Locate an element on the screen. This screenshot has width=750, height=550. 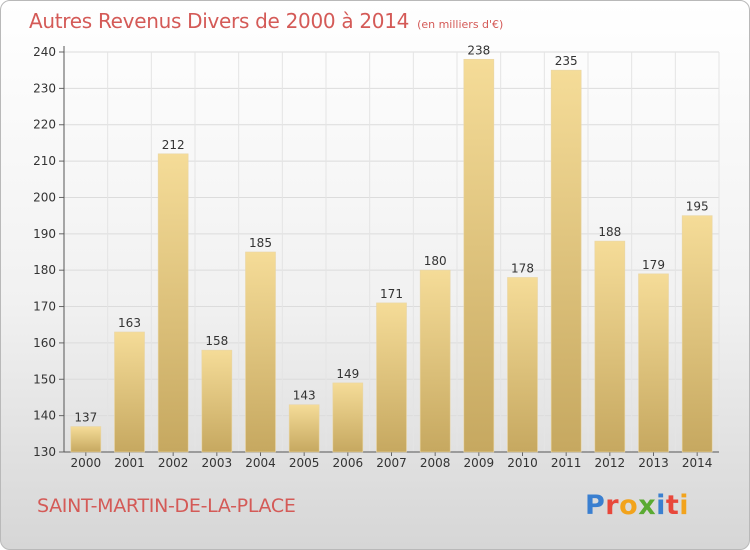
x-tick-label: 2001 is located at coordinates (129, 463).